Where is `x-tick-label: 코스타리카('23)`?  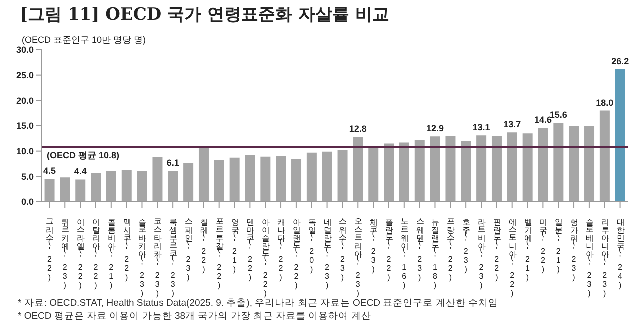 x-tick-label: 코스타리카('23) is located at coordinates (157, 255).